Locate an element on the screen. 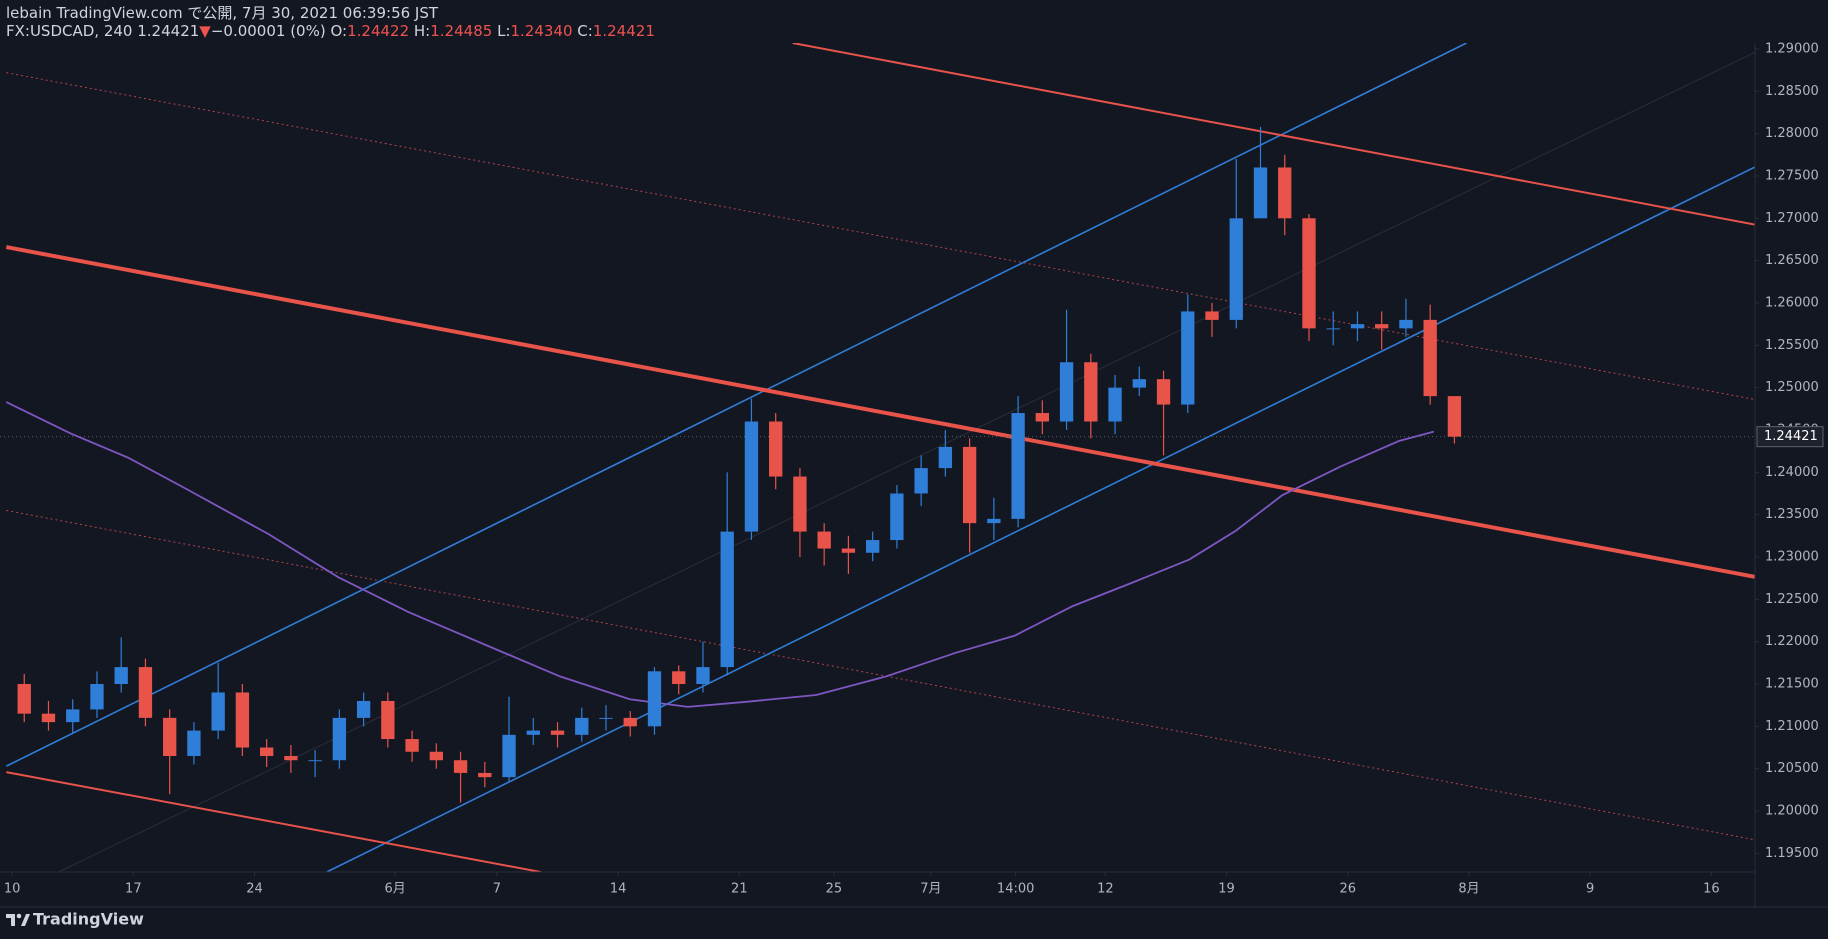 This screenshot has width=1828, height=939. symbol: FX:USDCAD, 240 is located at coordinates (69, 31).